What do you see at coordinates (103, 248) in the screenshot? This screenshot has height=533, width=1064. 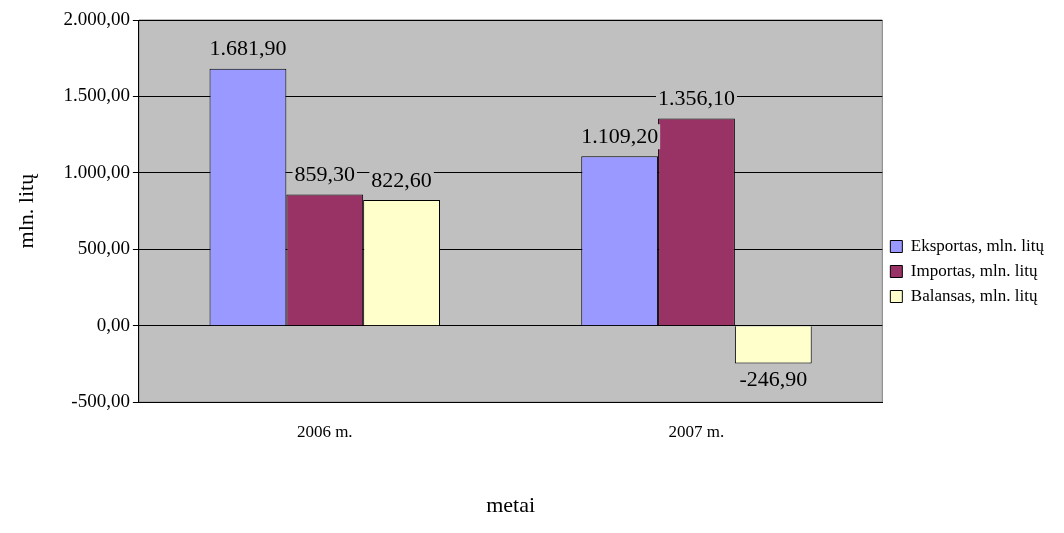 I see `y-tick-label: 500,00` at bounding box center [103, 248].